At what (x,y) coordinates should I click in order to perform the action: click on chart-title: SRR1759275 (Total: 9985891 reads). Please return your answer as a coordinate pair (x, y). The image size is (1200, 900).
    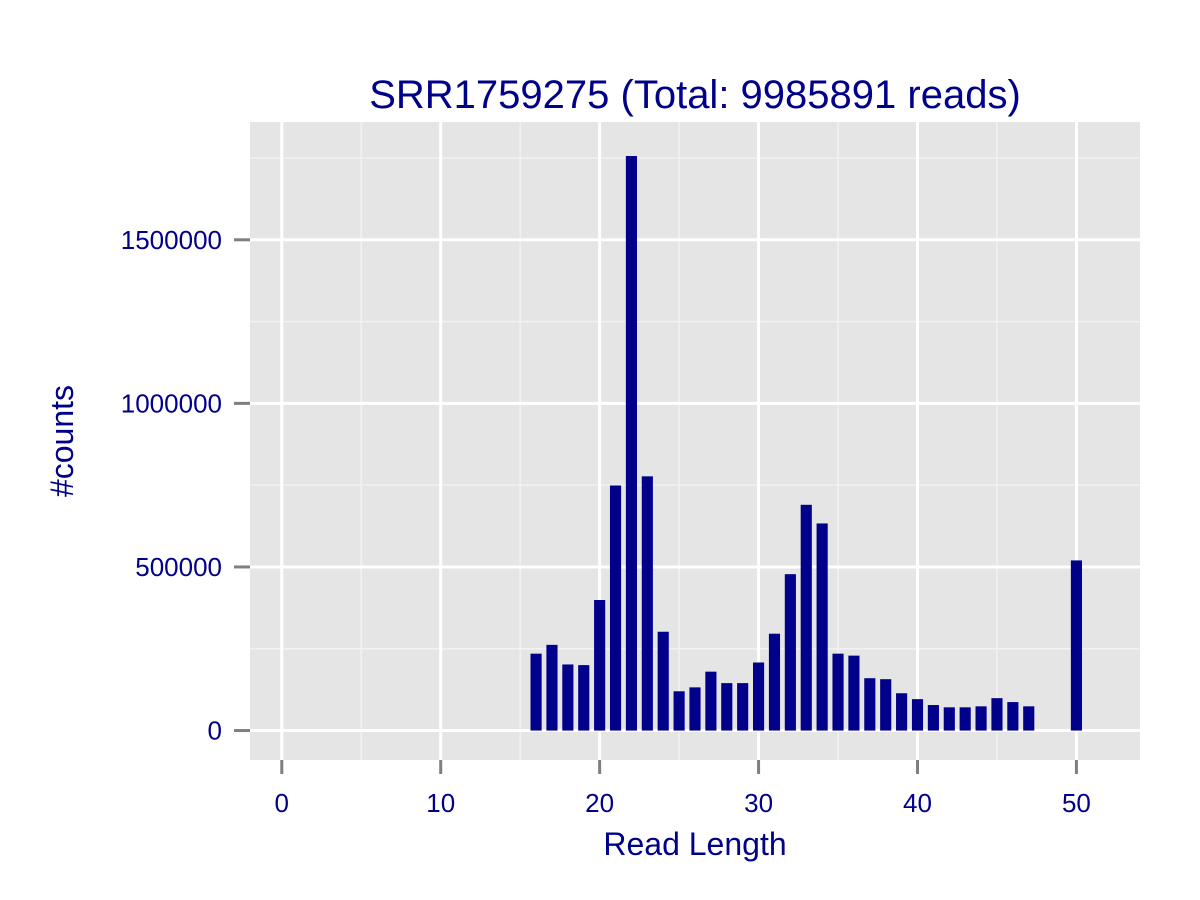
    Looking at the image, I should click on (695, 95).